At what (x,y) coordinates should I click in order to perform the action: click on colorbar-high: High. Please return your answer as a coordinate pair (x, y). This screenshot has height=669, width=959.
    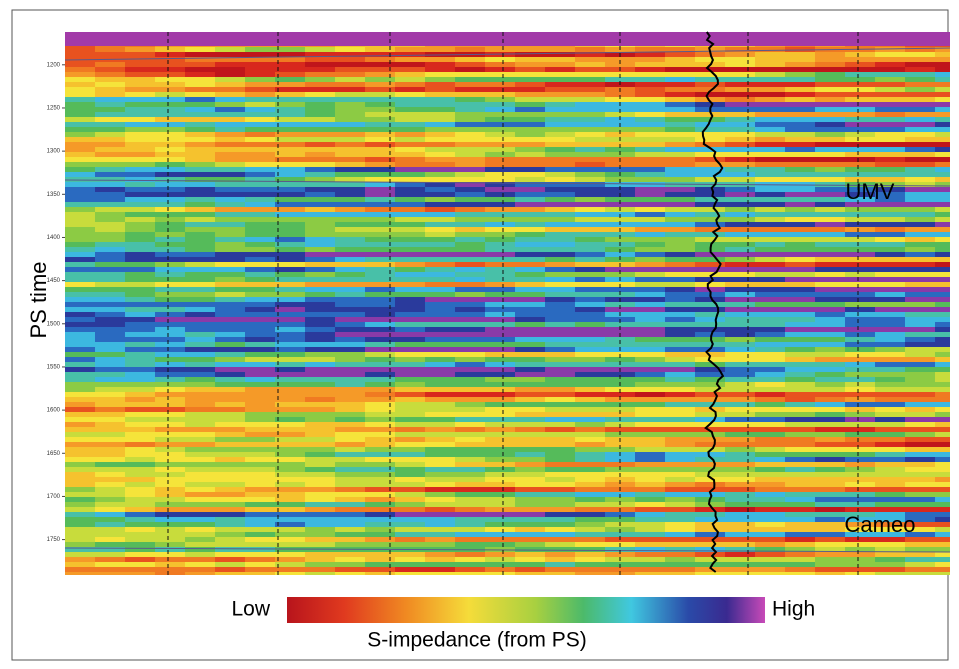
    Looking at the image, I should click on (793, 609).